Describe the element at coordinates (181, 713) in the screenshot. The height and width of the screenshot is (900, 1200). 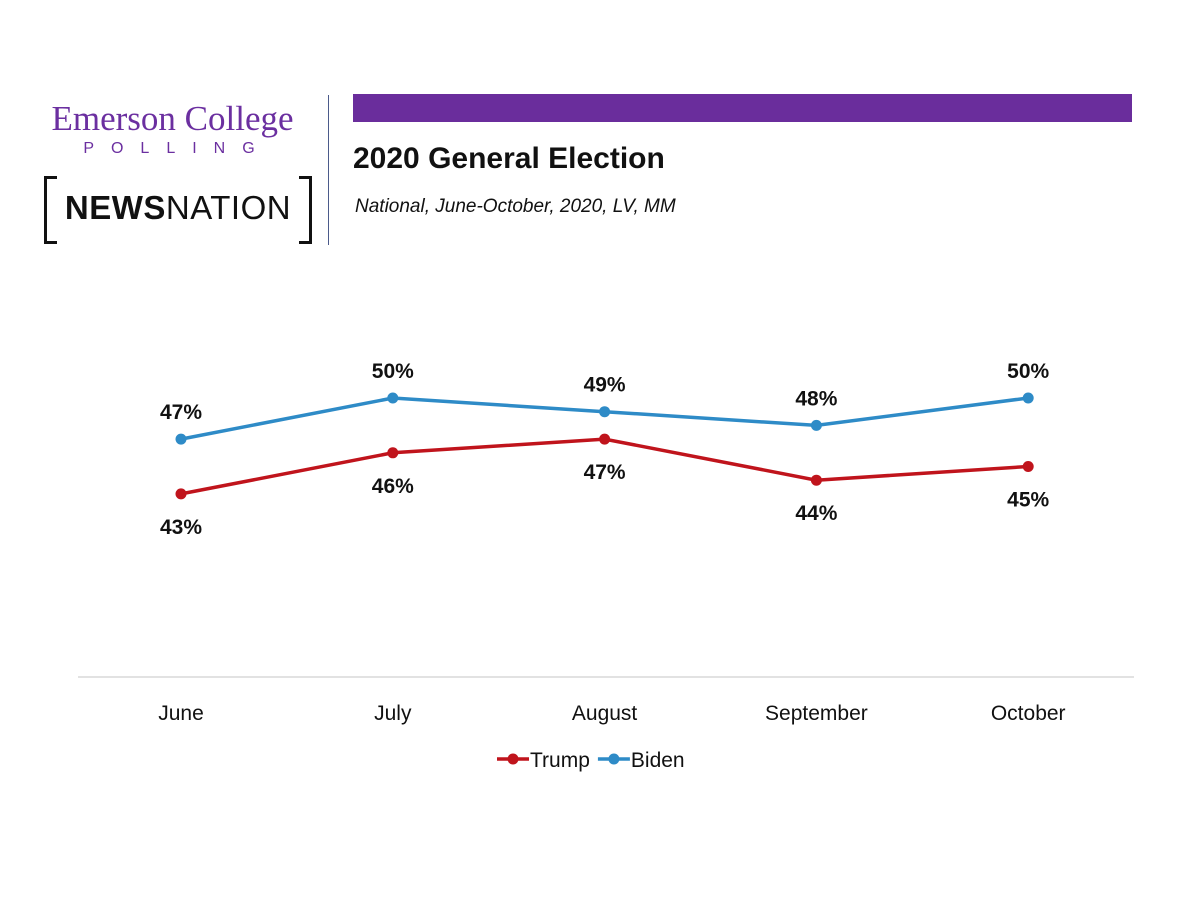
I see `x-tick-label: June` at that location.